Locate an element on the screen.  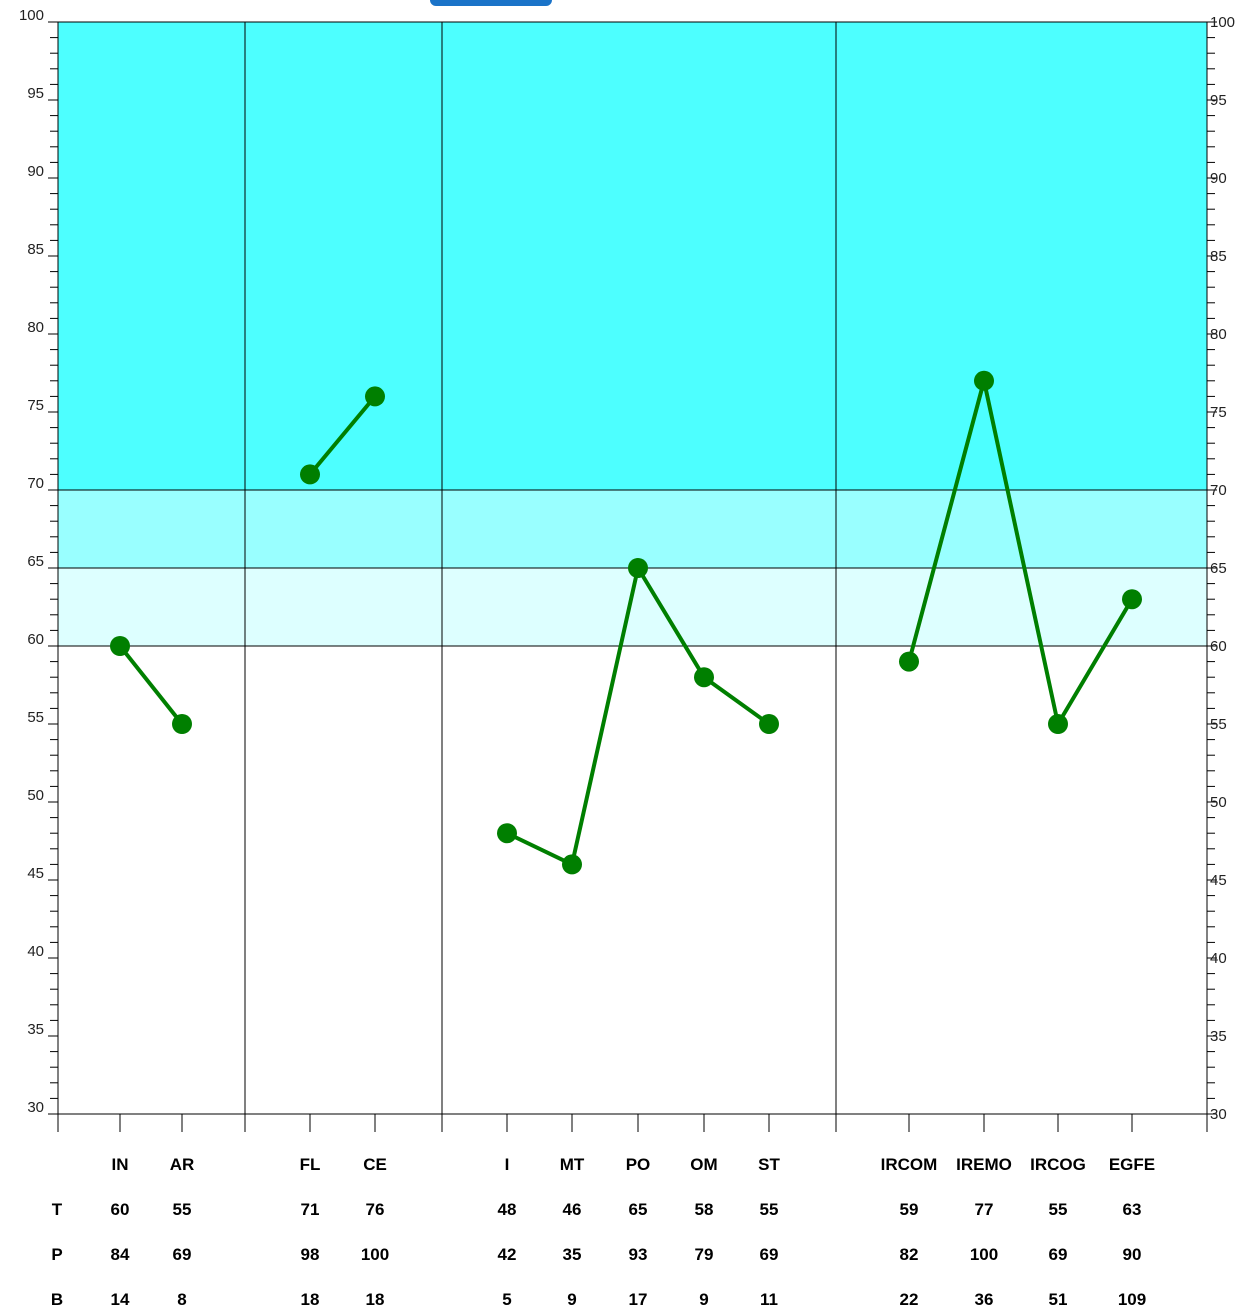
clipped-header-fragment is located at coordinates (491, 3).